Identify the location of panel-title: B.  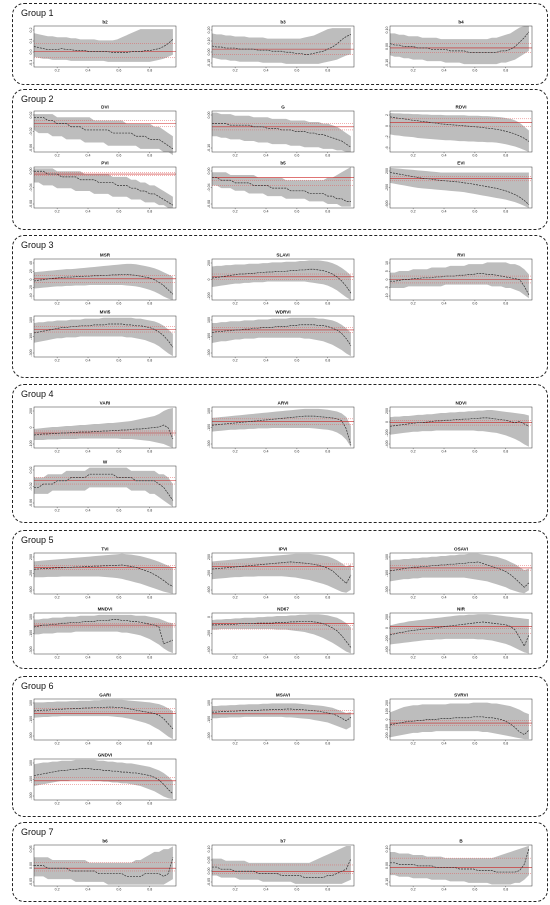
(461, 841).